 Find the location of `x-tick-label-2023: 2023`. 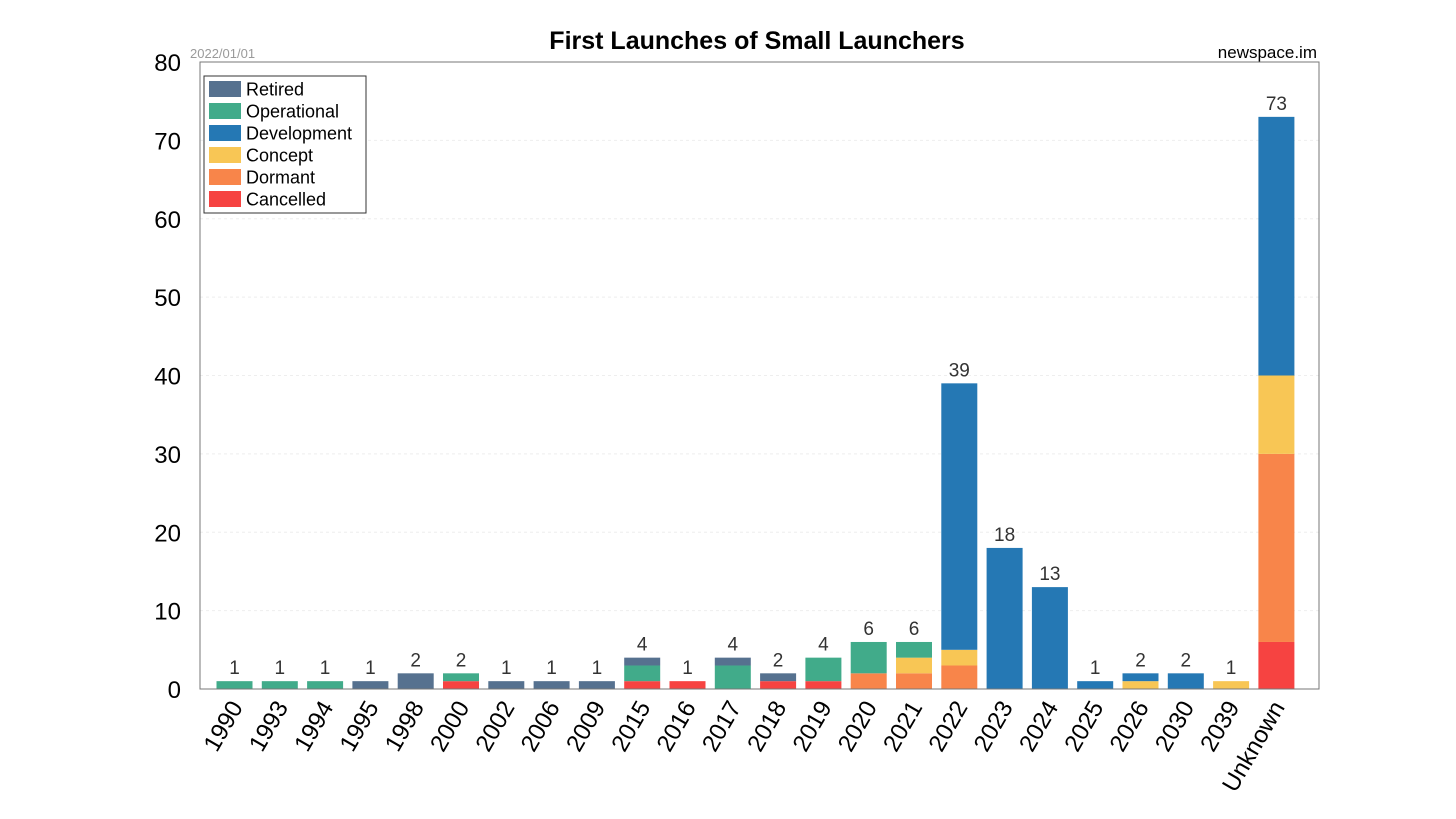

x-tick-label-2023: 2023 is located at coordinates (994, 727).